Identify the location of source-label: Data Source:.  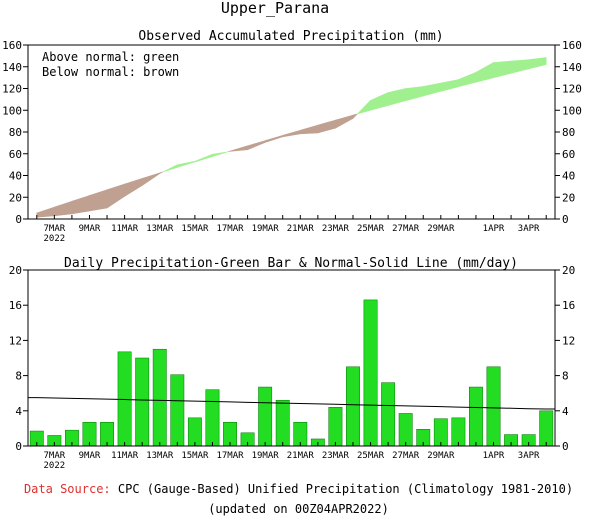
(67, 489).